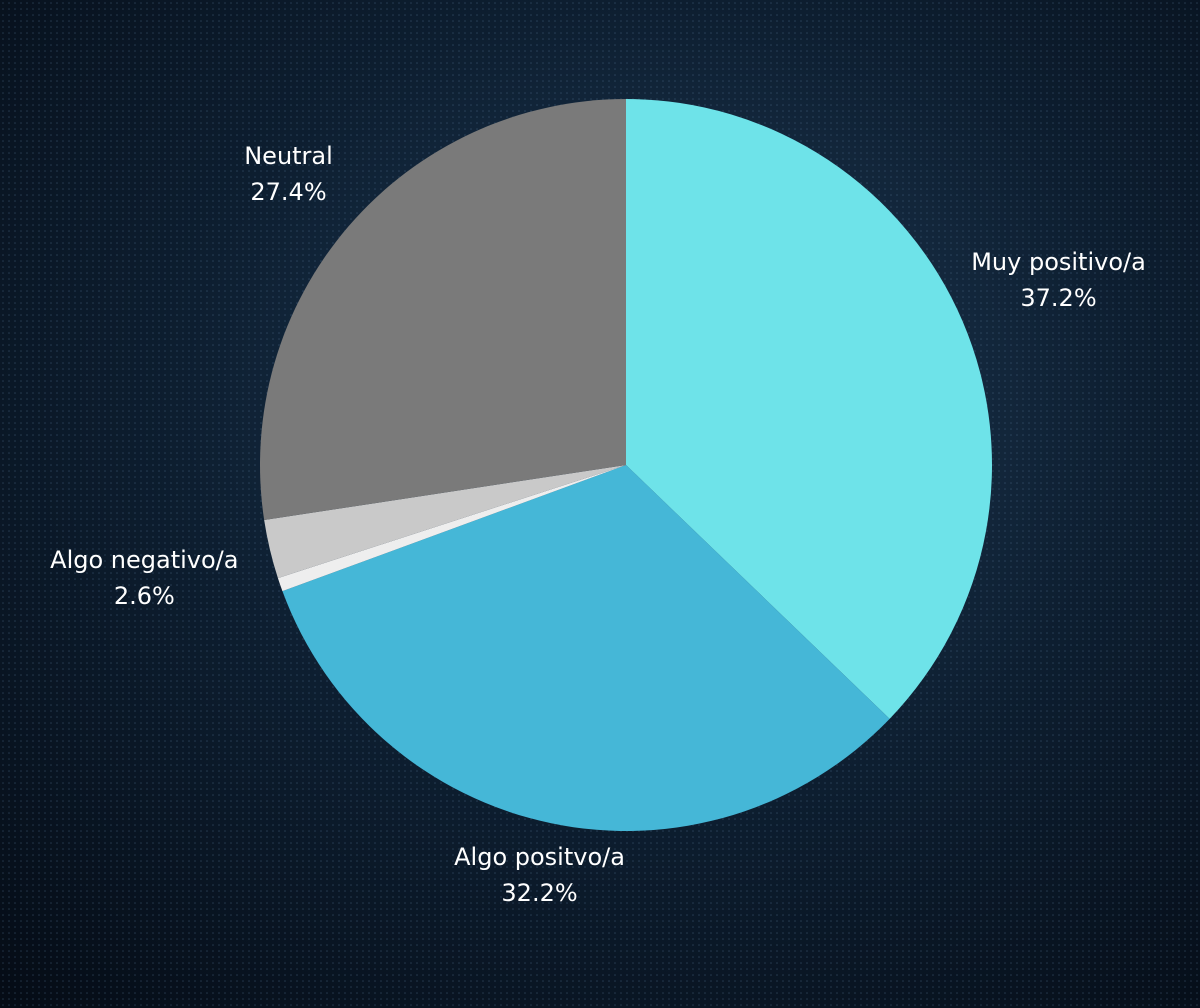  What do you see at coordinates (539, 857) in the screenshot?
I see `slice-label: Algo positvo/a` at bounding box center [539, 857].